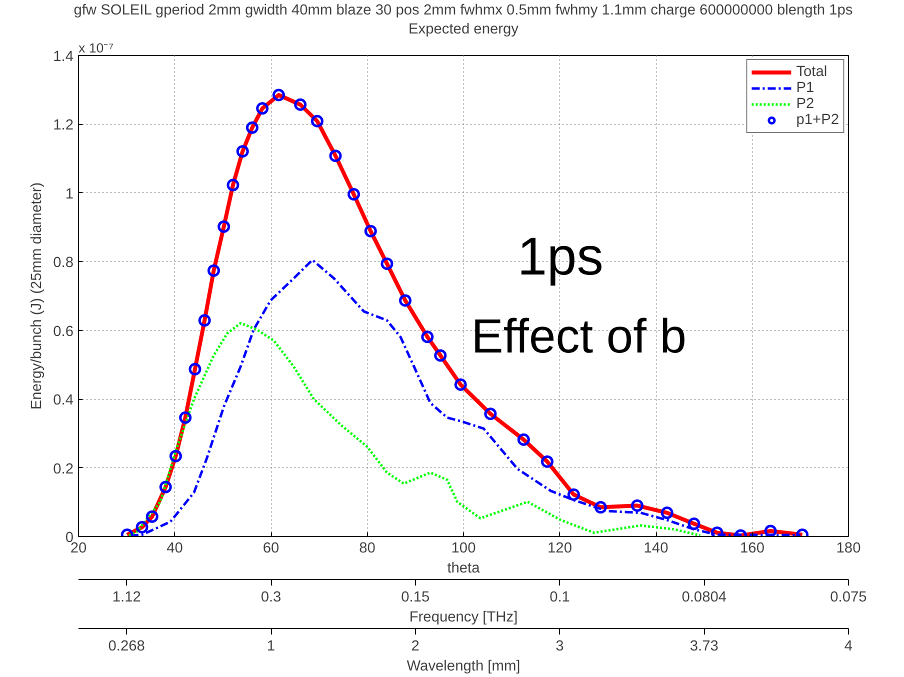 This screenshot has height=677, width=904. What do you see at coordinates (848, 598) in the screenshot?
I see `text: 0.075` at bounding box center [848, 598].